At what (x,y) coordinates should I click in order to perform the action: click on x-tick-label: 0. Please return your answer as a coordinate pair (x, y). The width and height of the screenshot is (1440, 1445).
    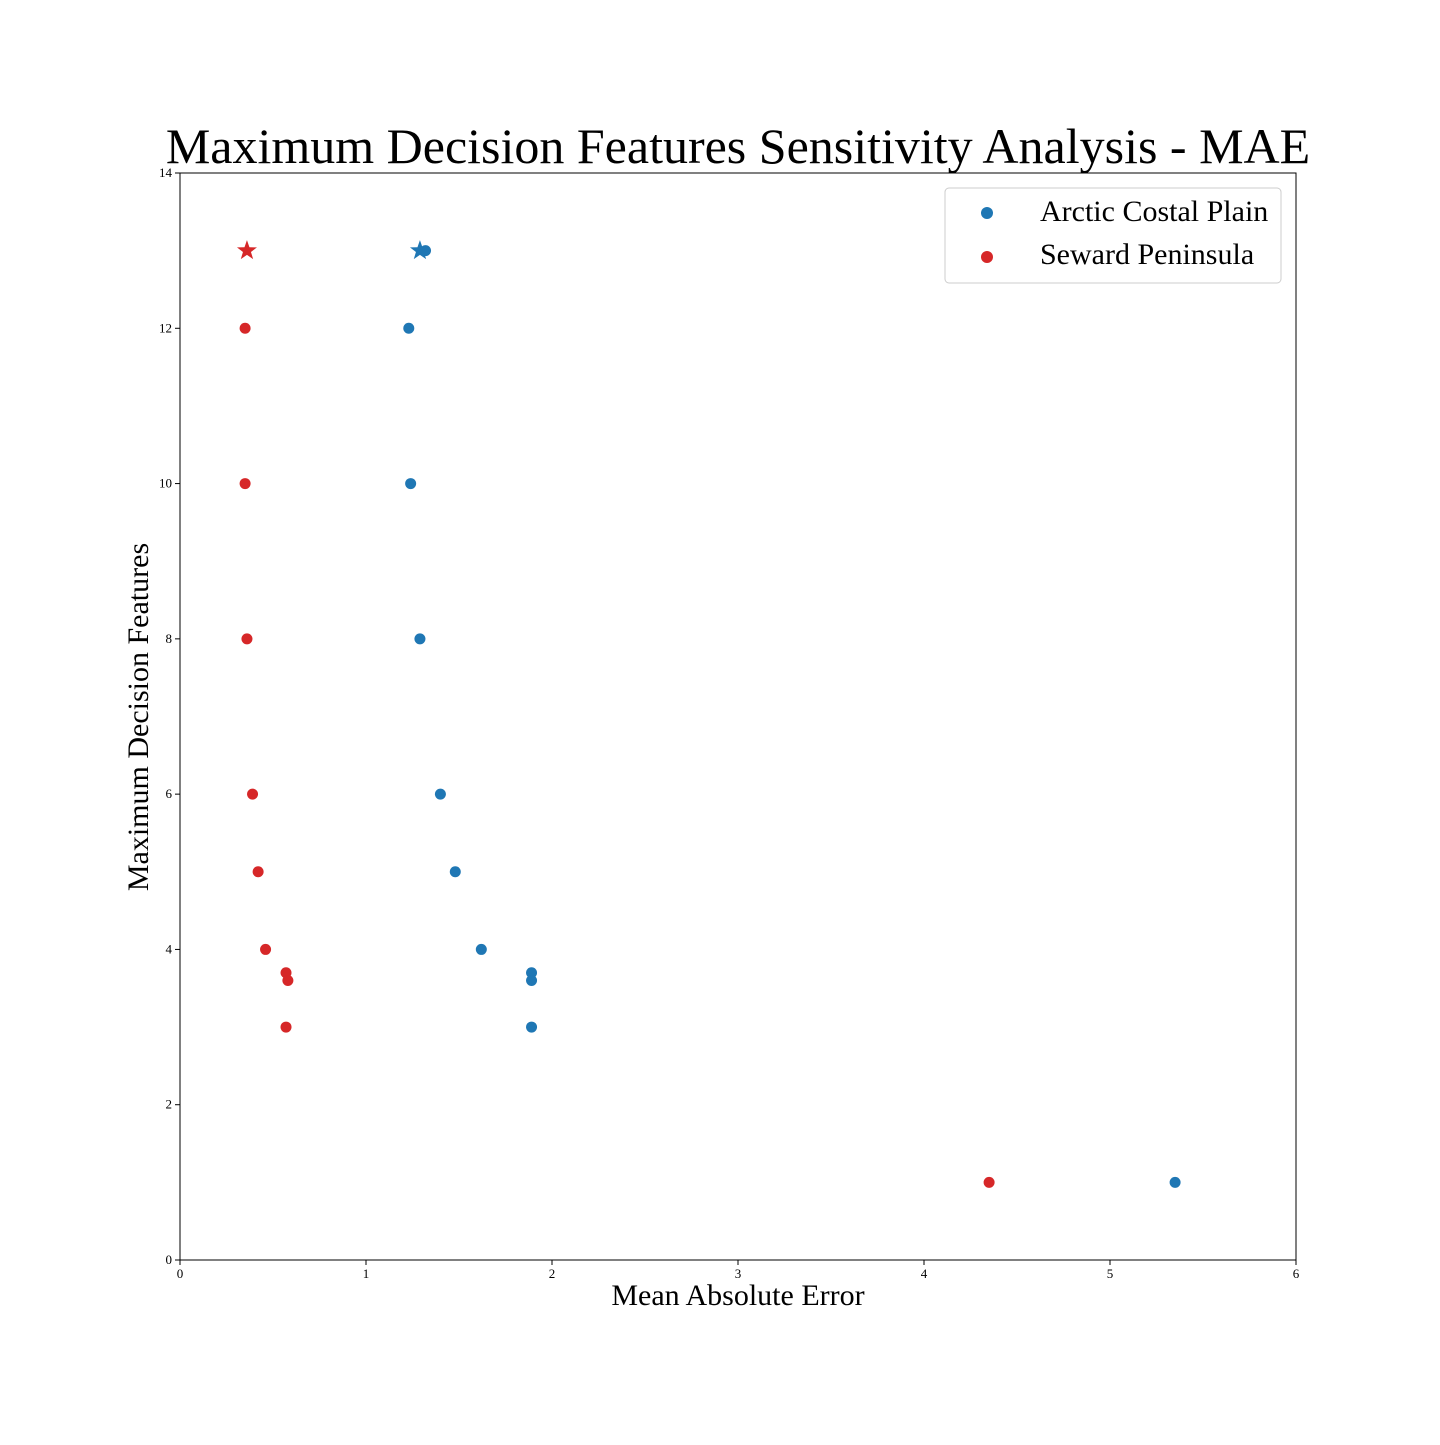
    Looking at the image, I should click on (180, 1273).